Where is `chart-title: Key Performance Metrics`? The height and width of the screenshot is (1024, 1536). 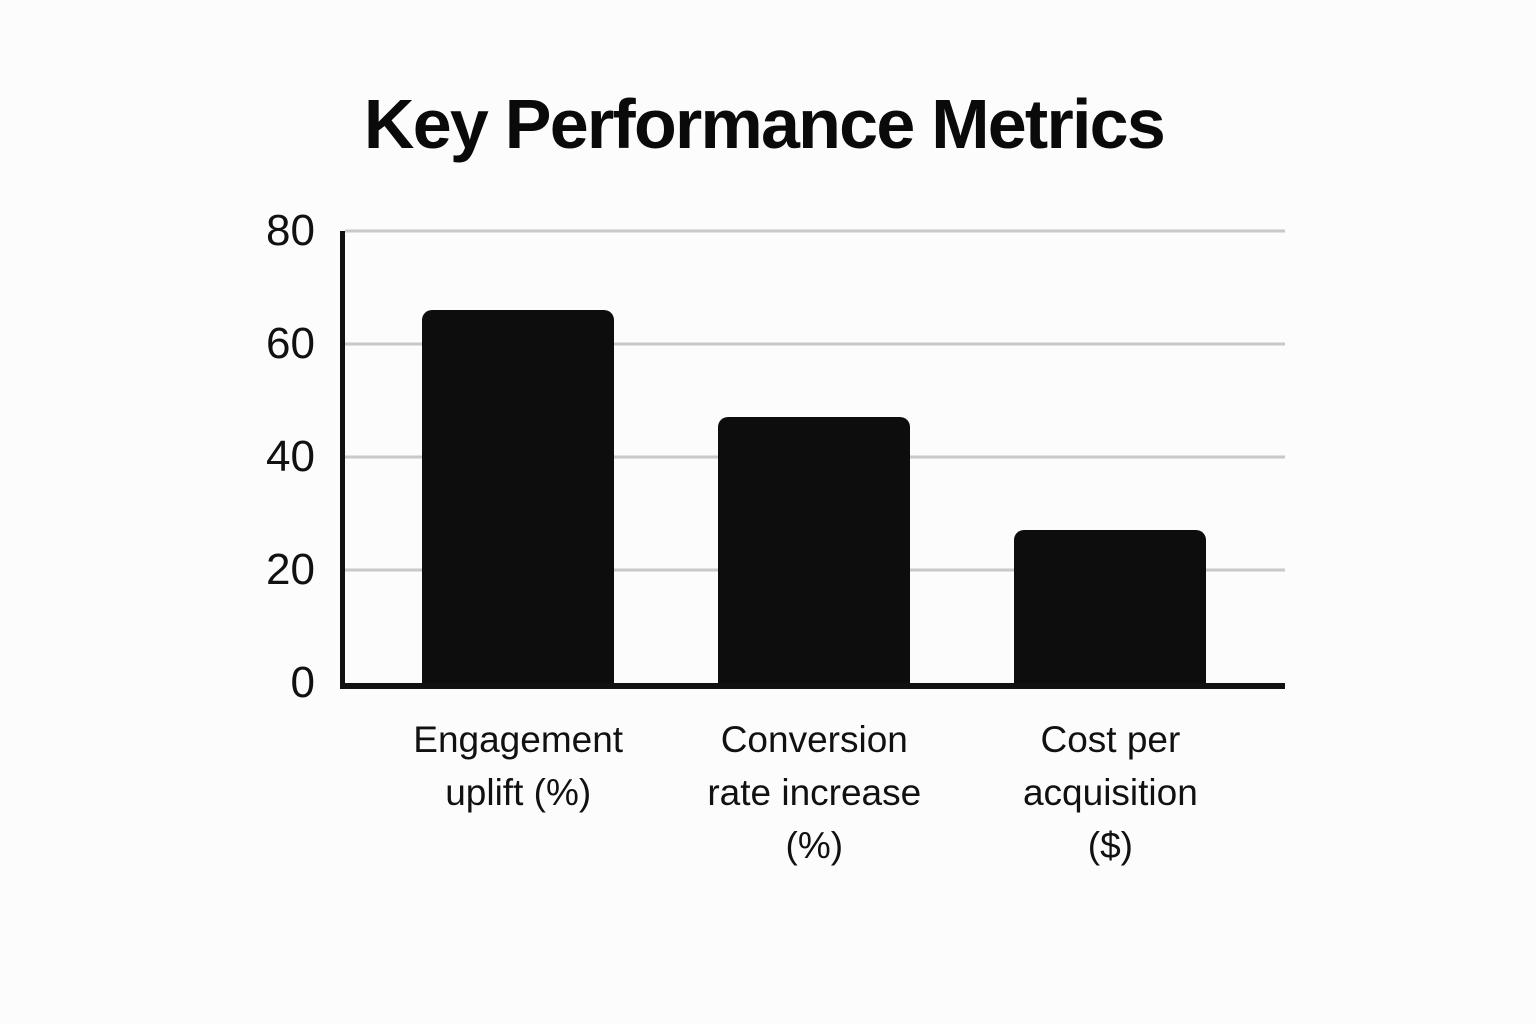
chart-title: Key Performance Metrics is located at coordinates (764, 124).